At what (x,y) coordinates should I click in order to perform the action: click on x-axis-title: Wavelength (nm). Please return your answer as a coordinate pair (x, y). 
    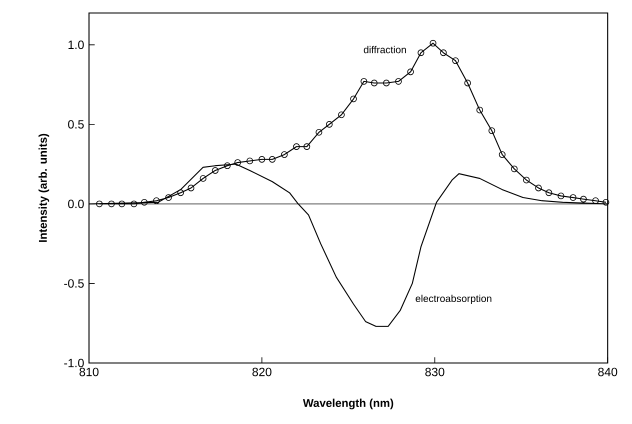
    Looking at the image, I should click on (348, 404).